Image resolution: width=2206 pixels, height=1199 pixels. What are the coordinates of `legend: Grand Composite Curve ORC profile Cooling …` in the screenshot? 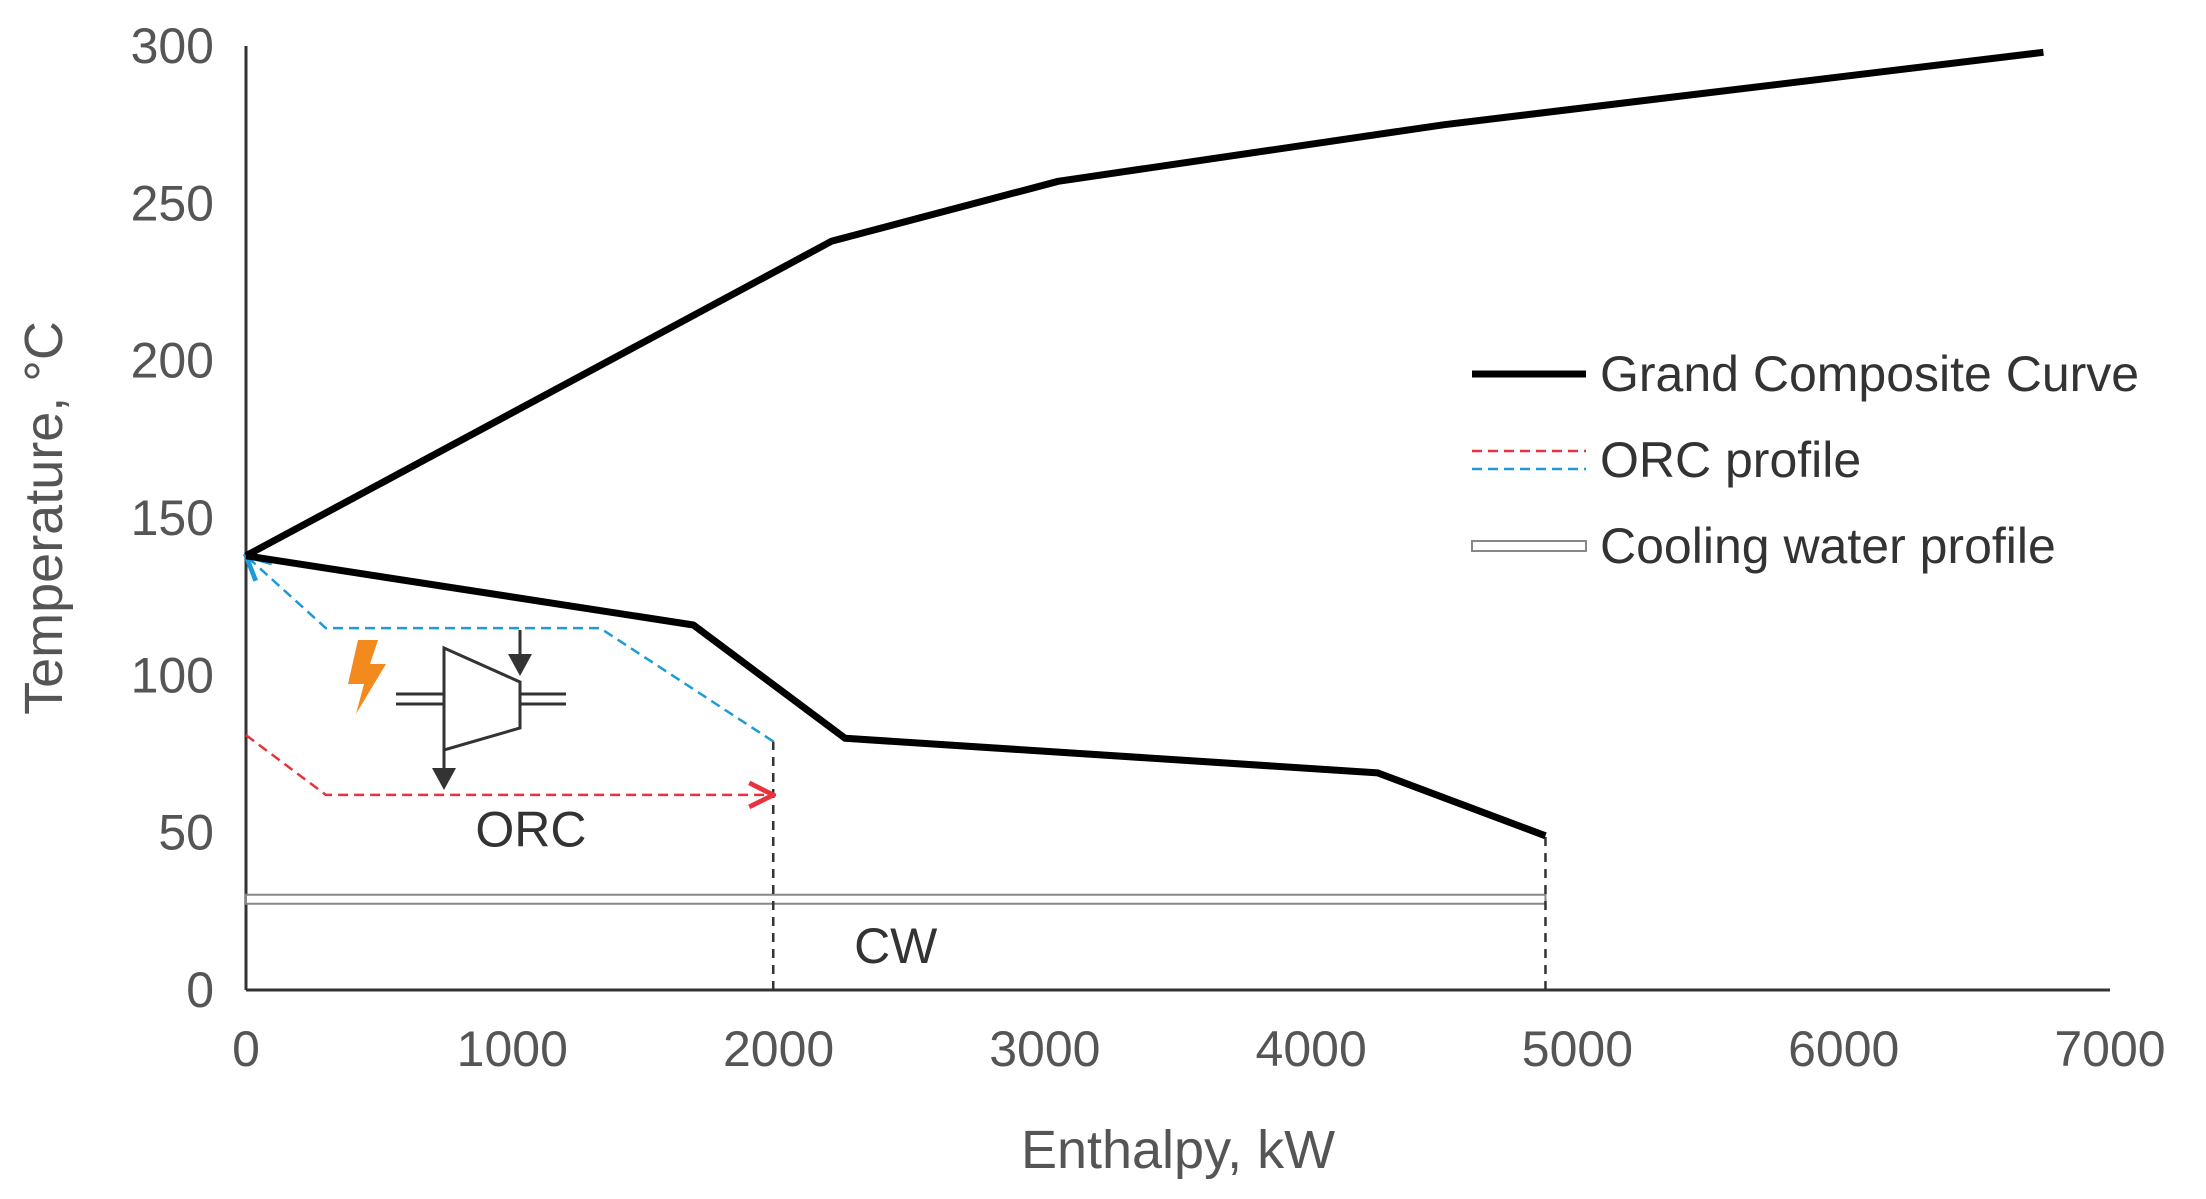 It's located at (1805, 460).